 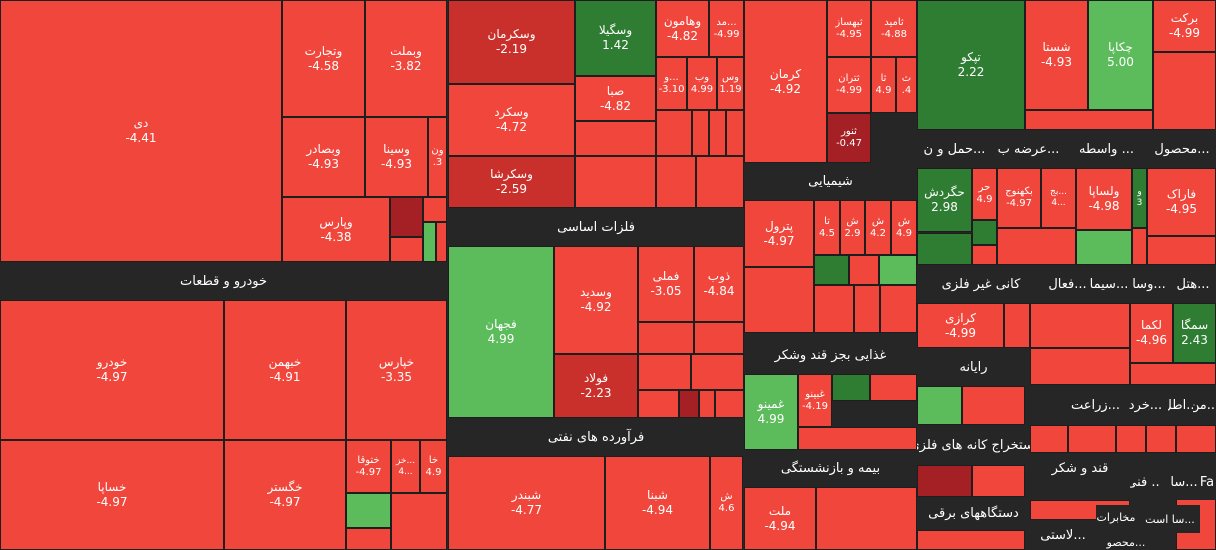 What do you see at coordinates (323, 157) in the screenshot?
I see `stock-tile: وبصادر -4.93` at bounding box center [323, 157].